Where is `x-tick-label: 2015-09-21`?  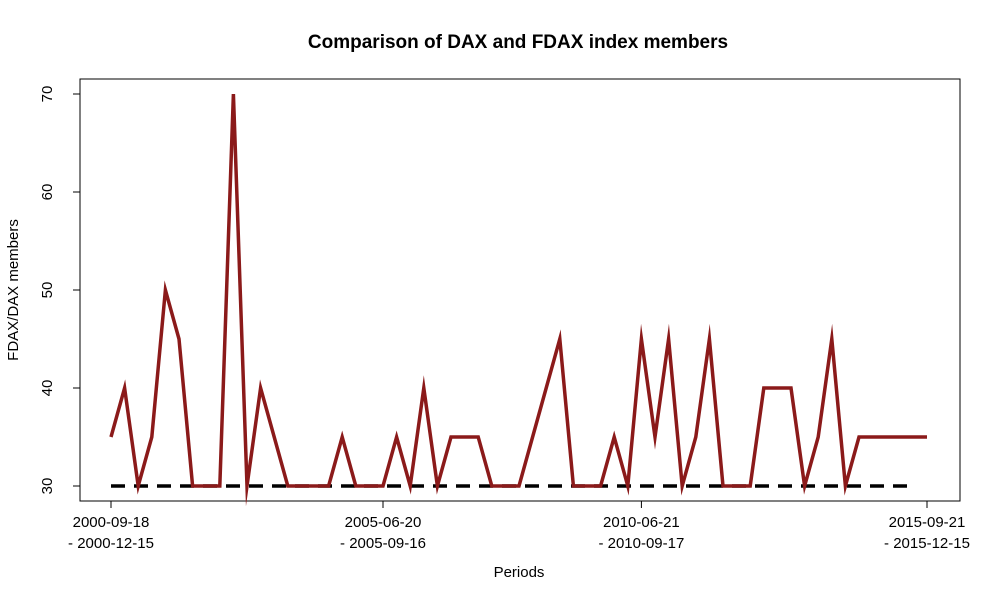
x-tick-label: 2015-09-21 is located at coordinates (927, 522).